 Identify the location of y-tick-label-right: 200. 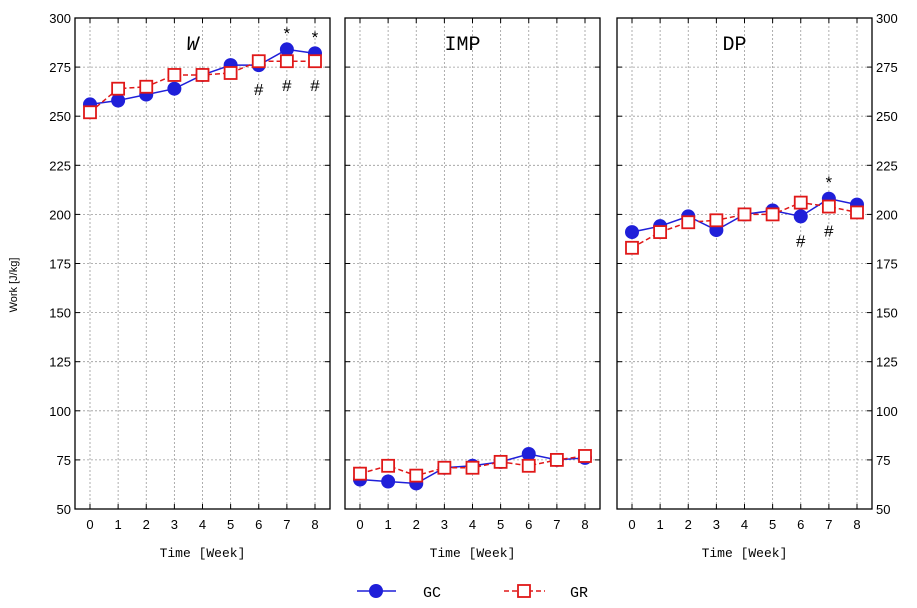
(887, 214).